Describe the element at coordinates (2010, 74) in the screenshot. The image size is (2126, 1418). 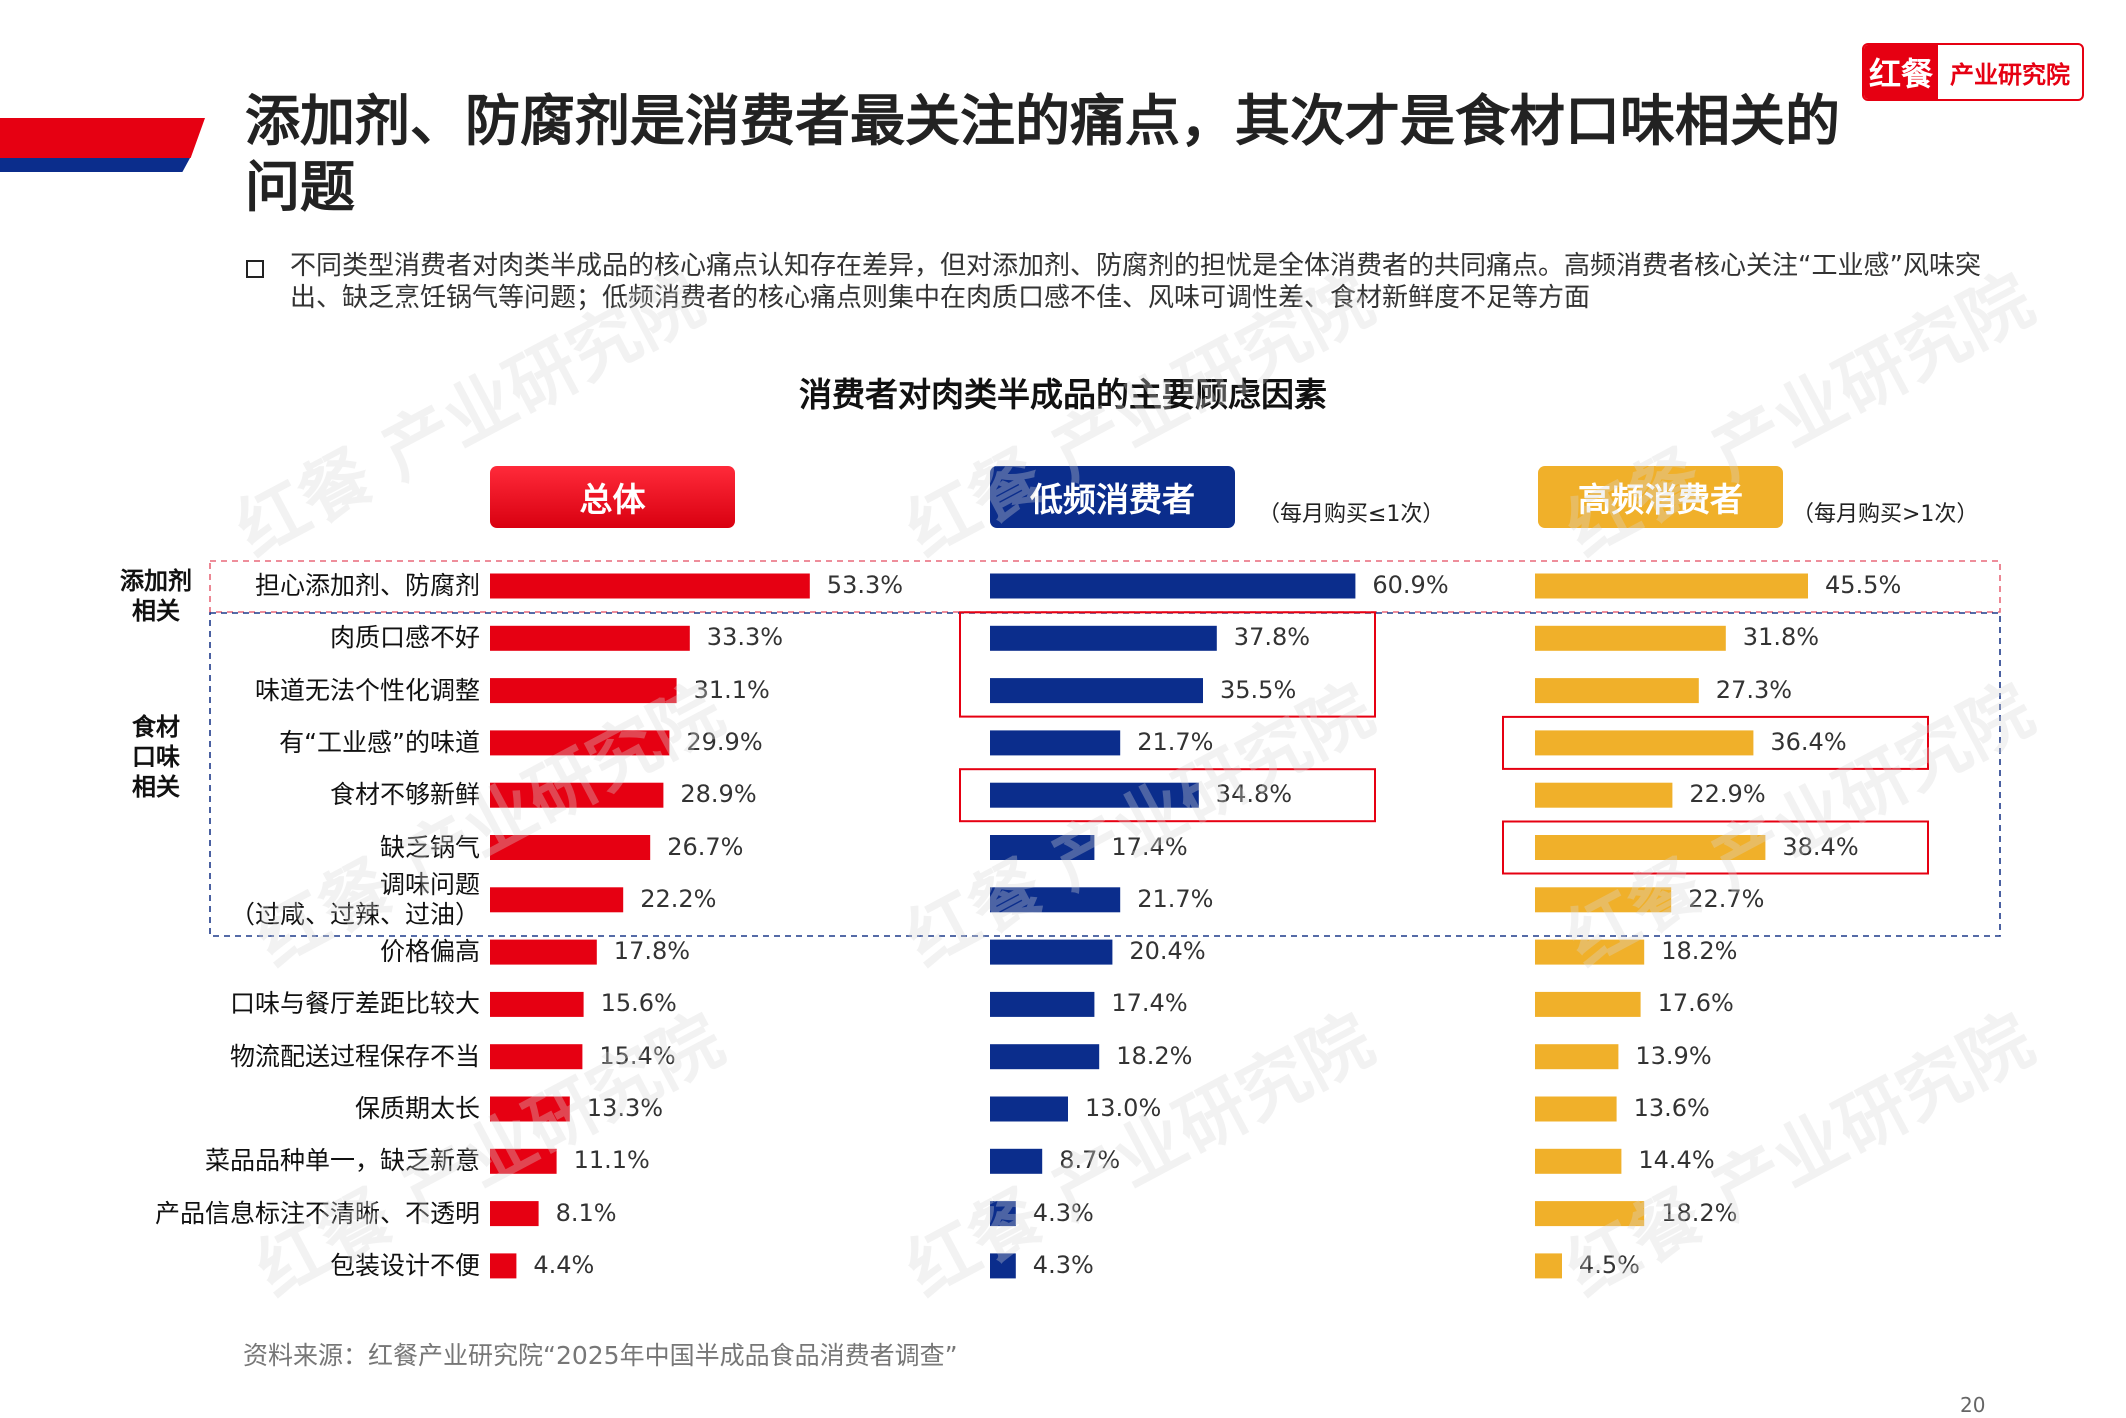
I see `logo-text: 产业研究院` at that location.